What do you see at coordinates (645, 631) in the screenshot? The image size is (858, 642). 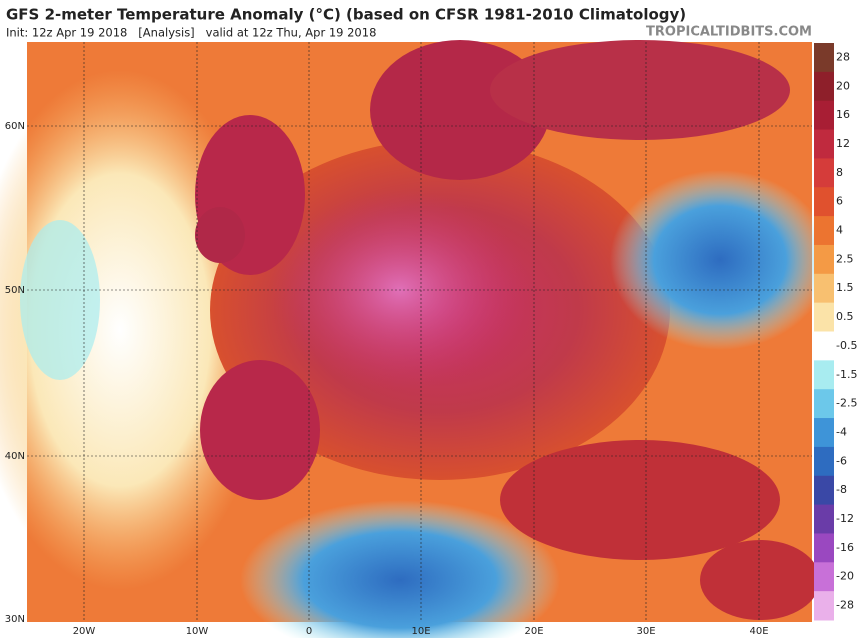 I see `lon-label: 30E` at bounding box center [645, 631].